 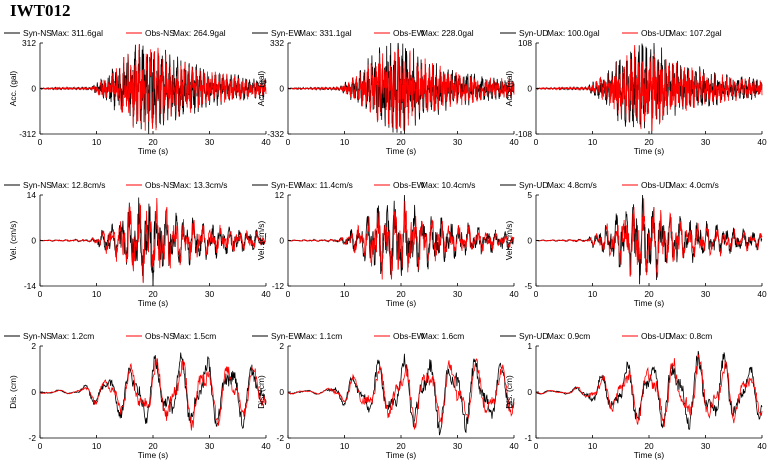 I want to click on y-tick-label: -1, so click(x=529, y=438).